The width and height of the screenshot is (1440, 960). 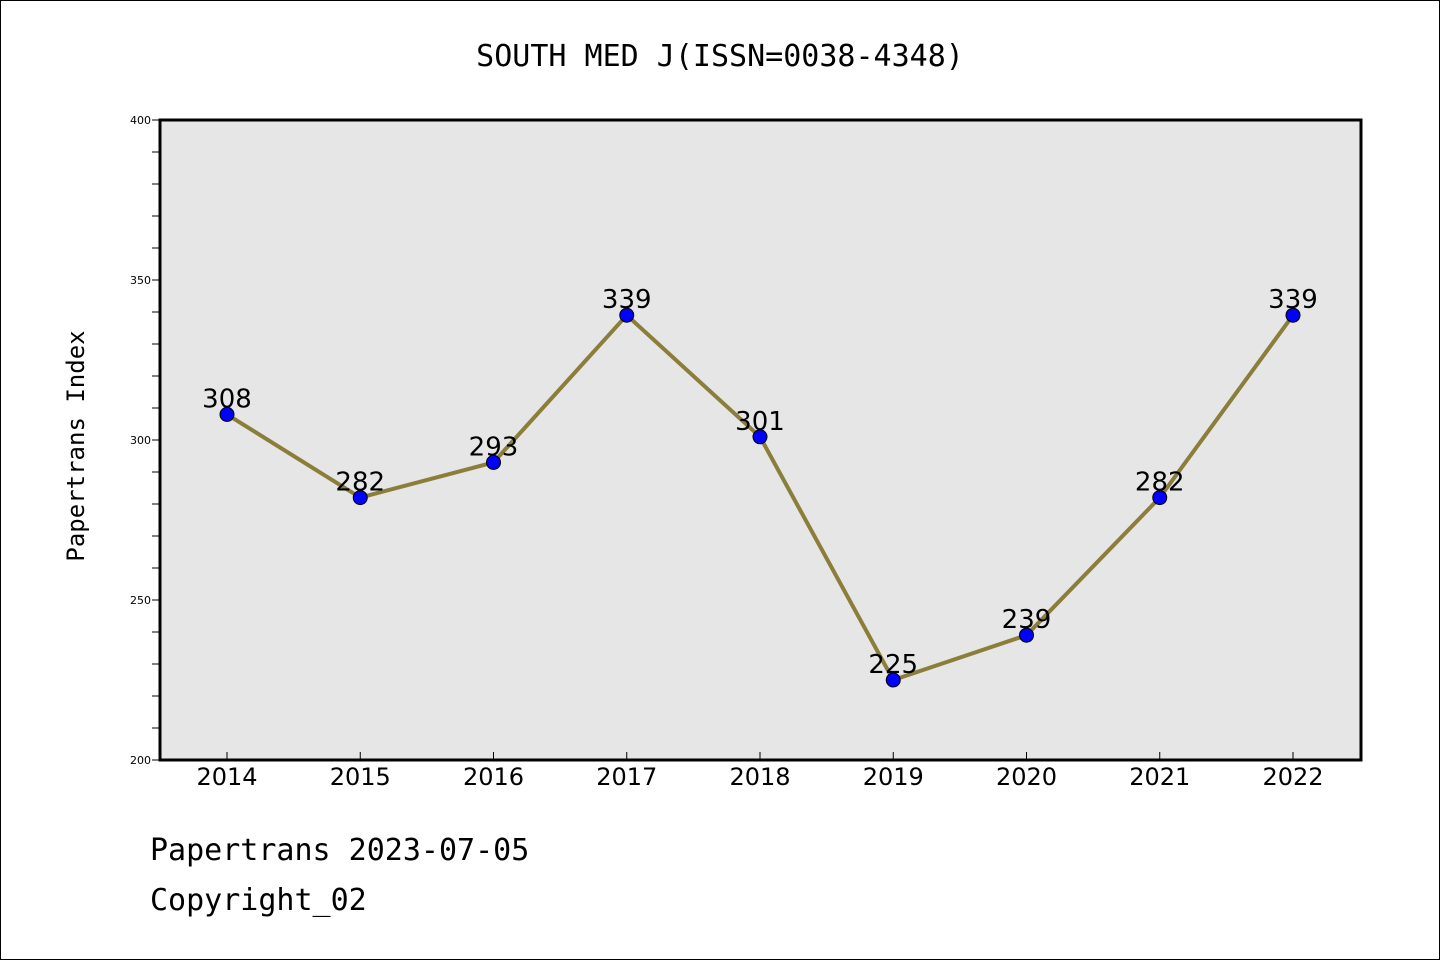 I want to click on y-tick-label: 200, so click(x=140, y=760).